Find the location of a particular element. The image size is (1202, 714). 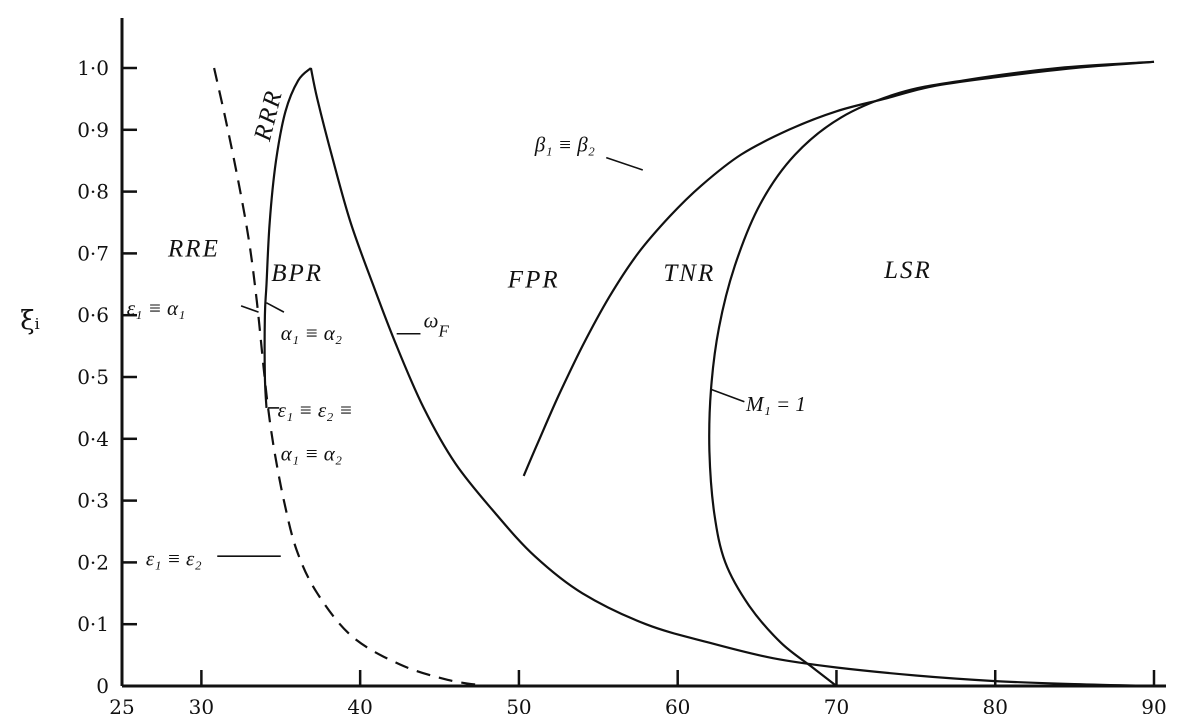

annotation-ann7: β₁ ≡ β₂ is located at coordinates (564, 144).